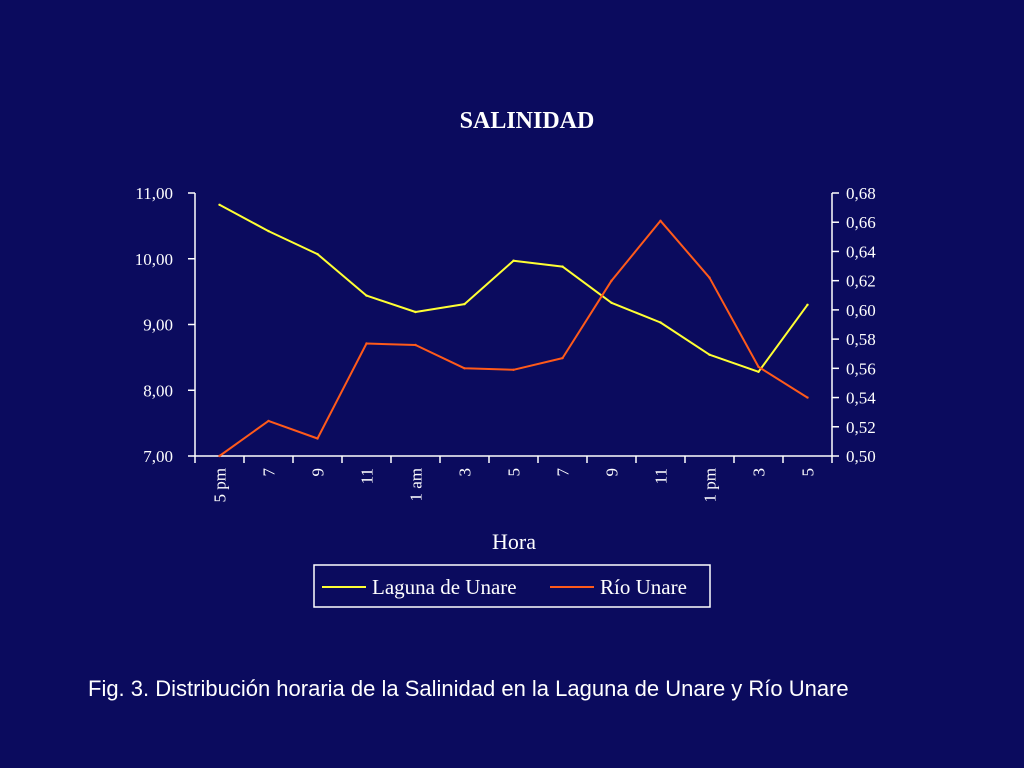 This screenshot has height=768, width=1024. What do you see at coordinates (861, 427) in the screenshot?
I see `right-tick-label: 0,52` at bounding box center [861, 427].